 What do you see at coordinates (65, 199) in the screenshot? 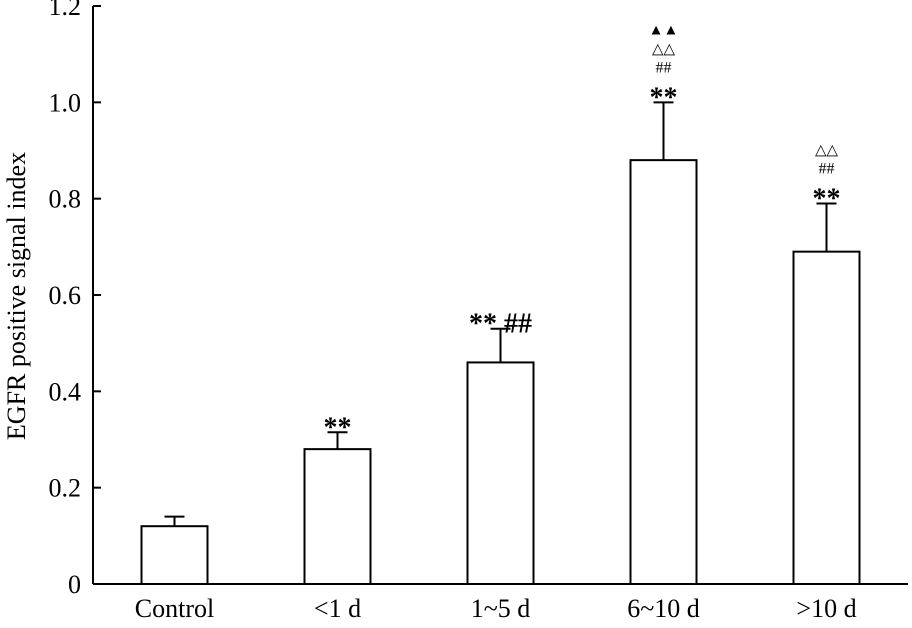
I see `y-tick-label: 0.8` at bounding box center [65, 199].